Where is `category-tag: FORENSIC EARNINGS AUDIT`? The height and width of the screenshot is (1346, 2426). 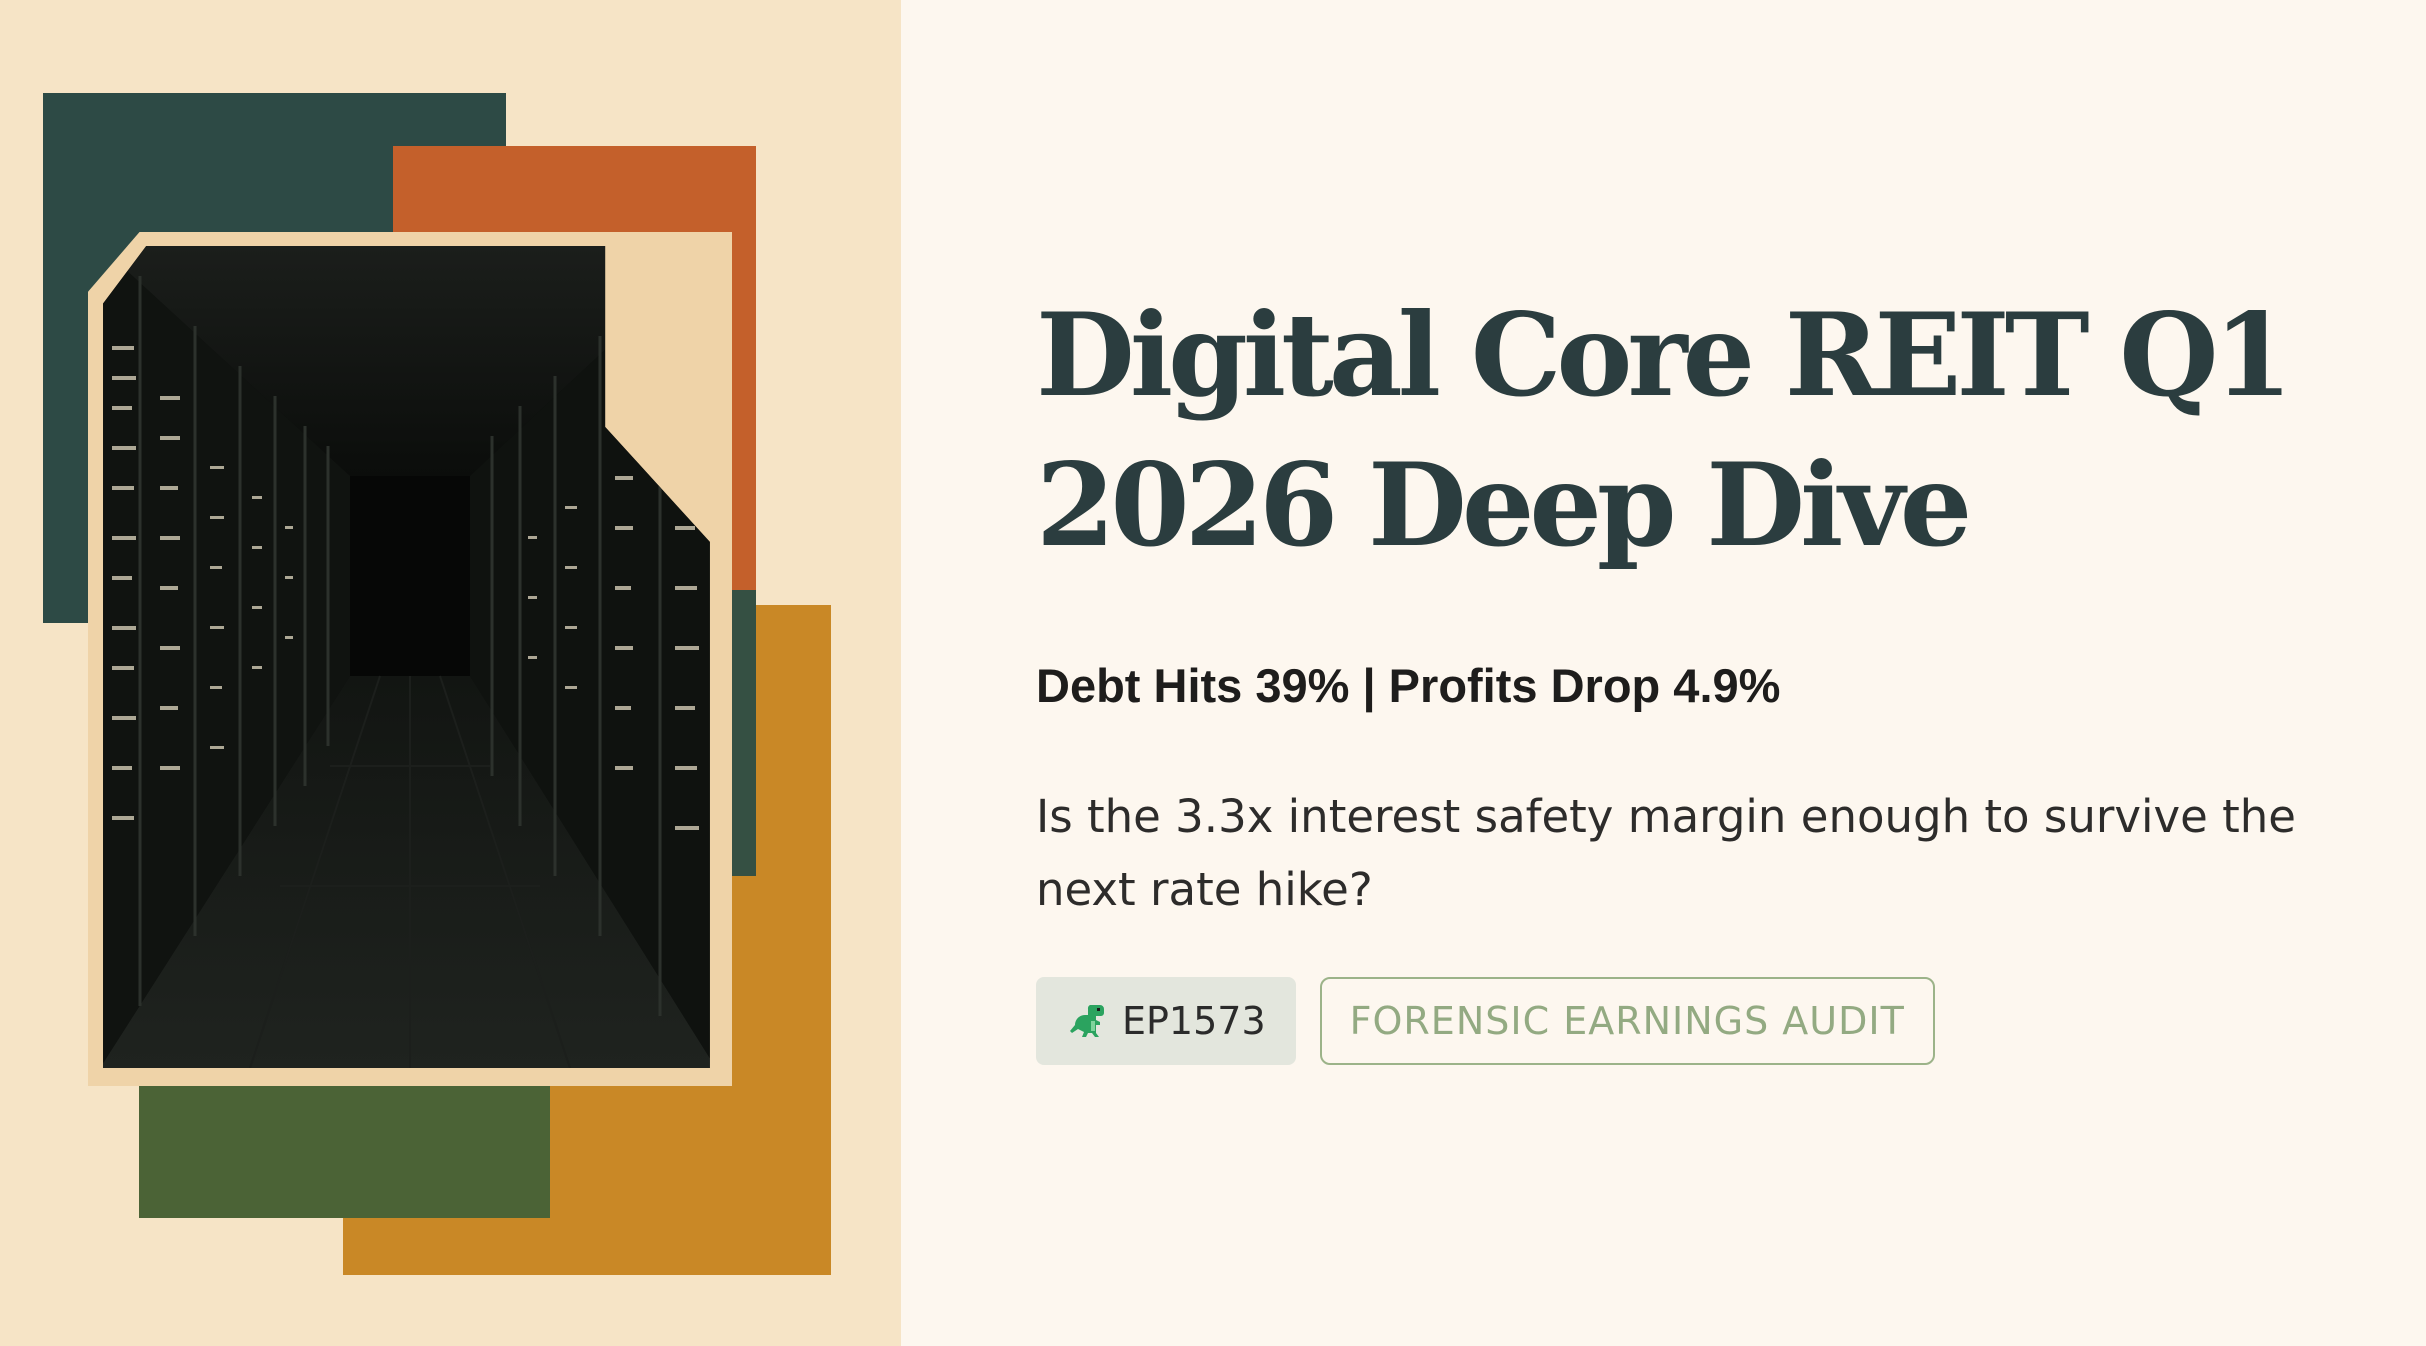 category-tag: FORENSIC EARNINGS AUDIT is located at coordinates (1627, 1021).